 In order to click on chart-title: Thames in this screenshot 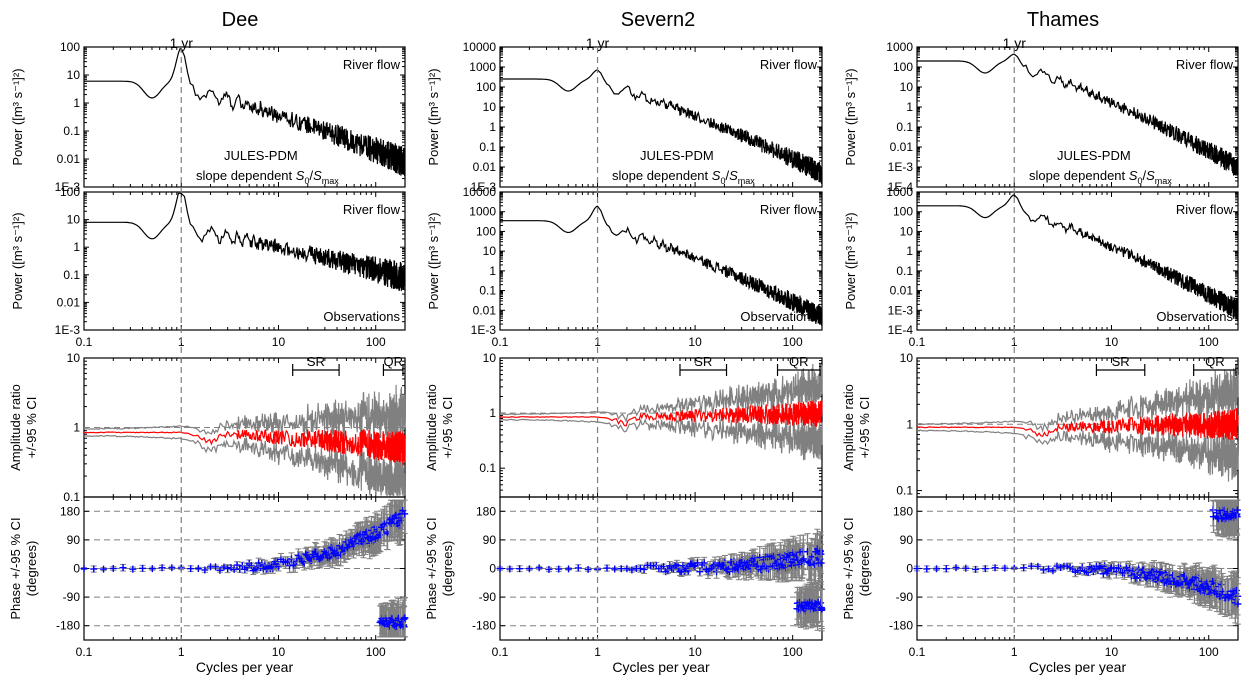, I will do `click(1063, 20)`.